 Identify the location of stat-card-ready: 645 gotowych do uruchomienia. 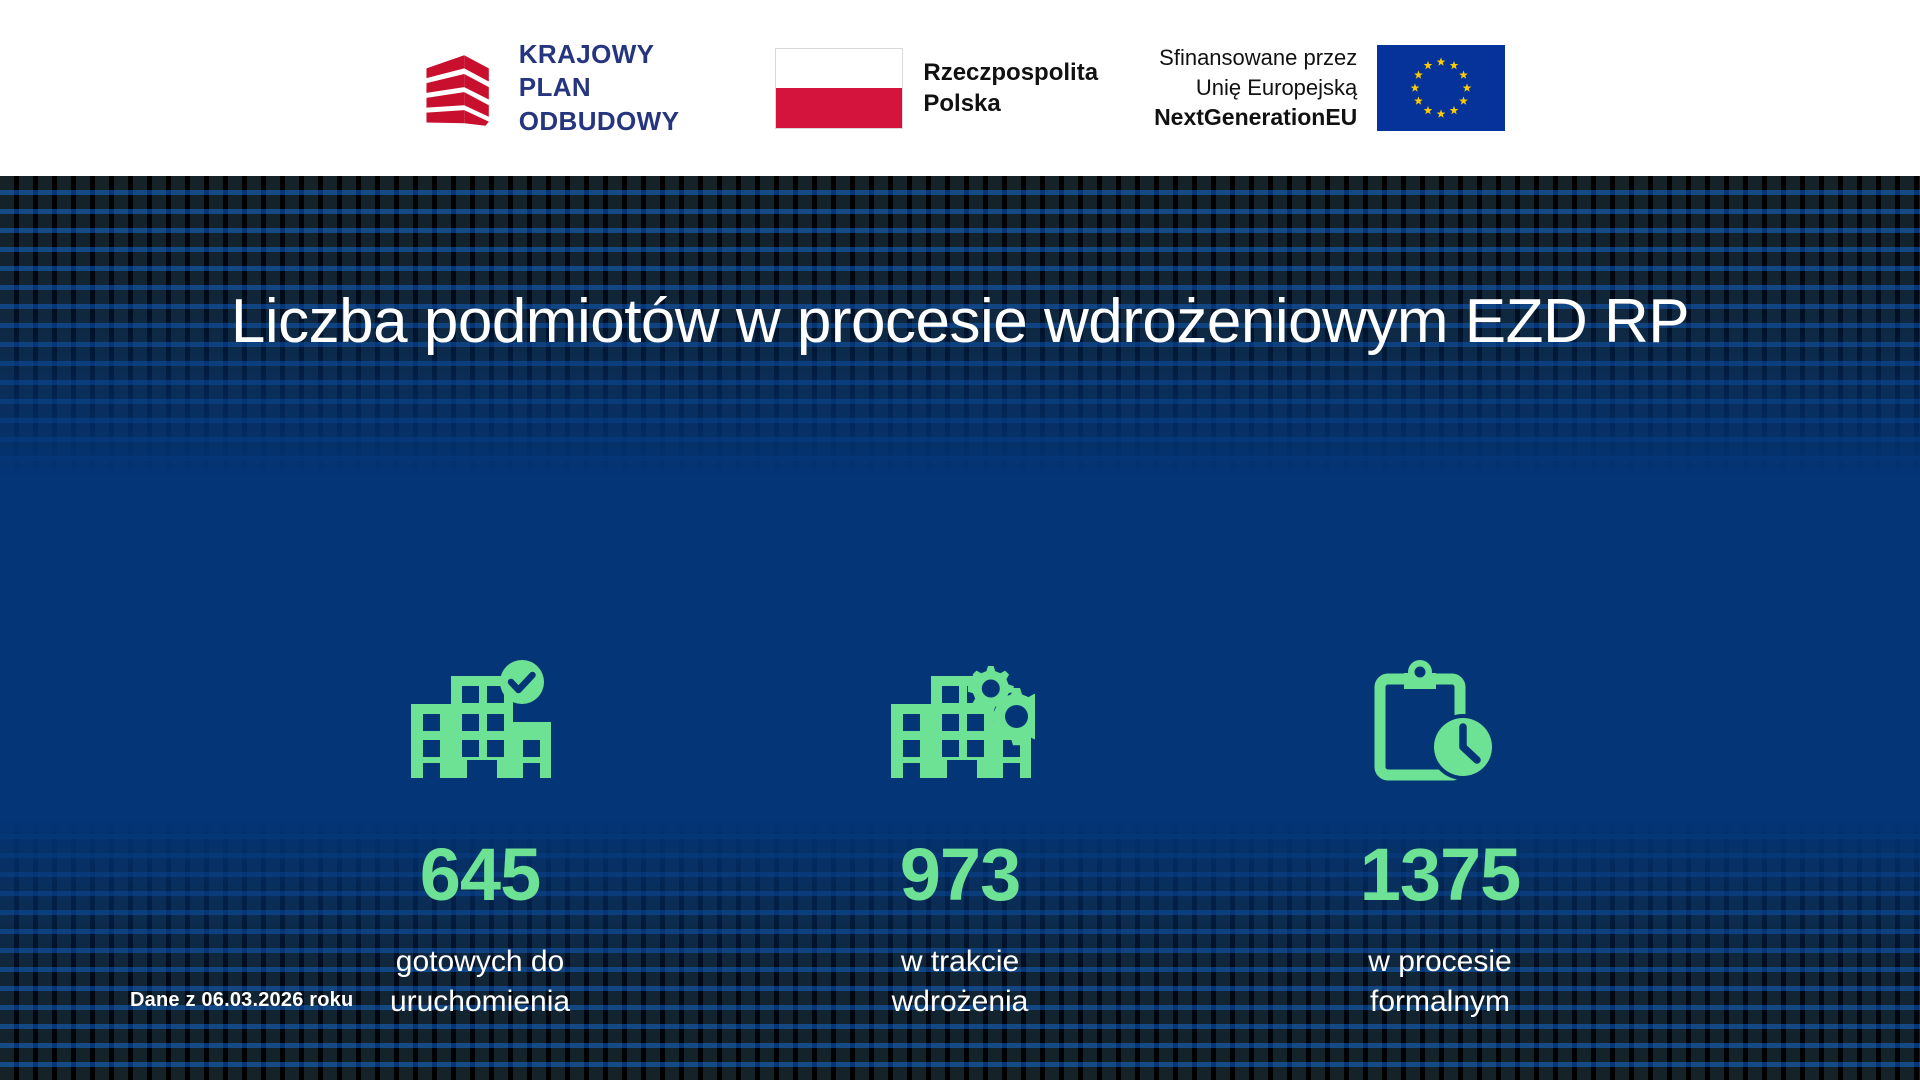
(480, 833).